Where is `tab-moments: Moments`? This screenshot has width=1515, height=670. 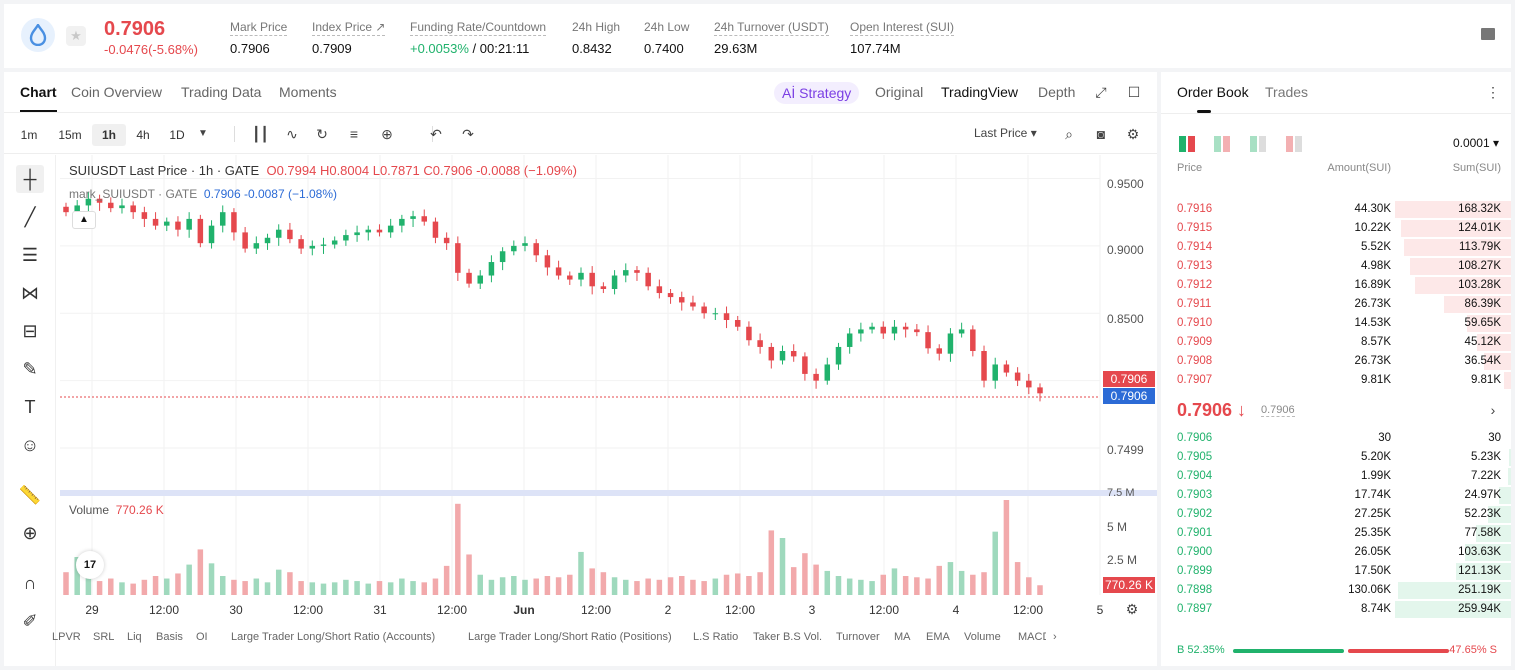
tab-moments: Moments is located at coordinates (308, 92).